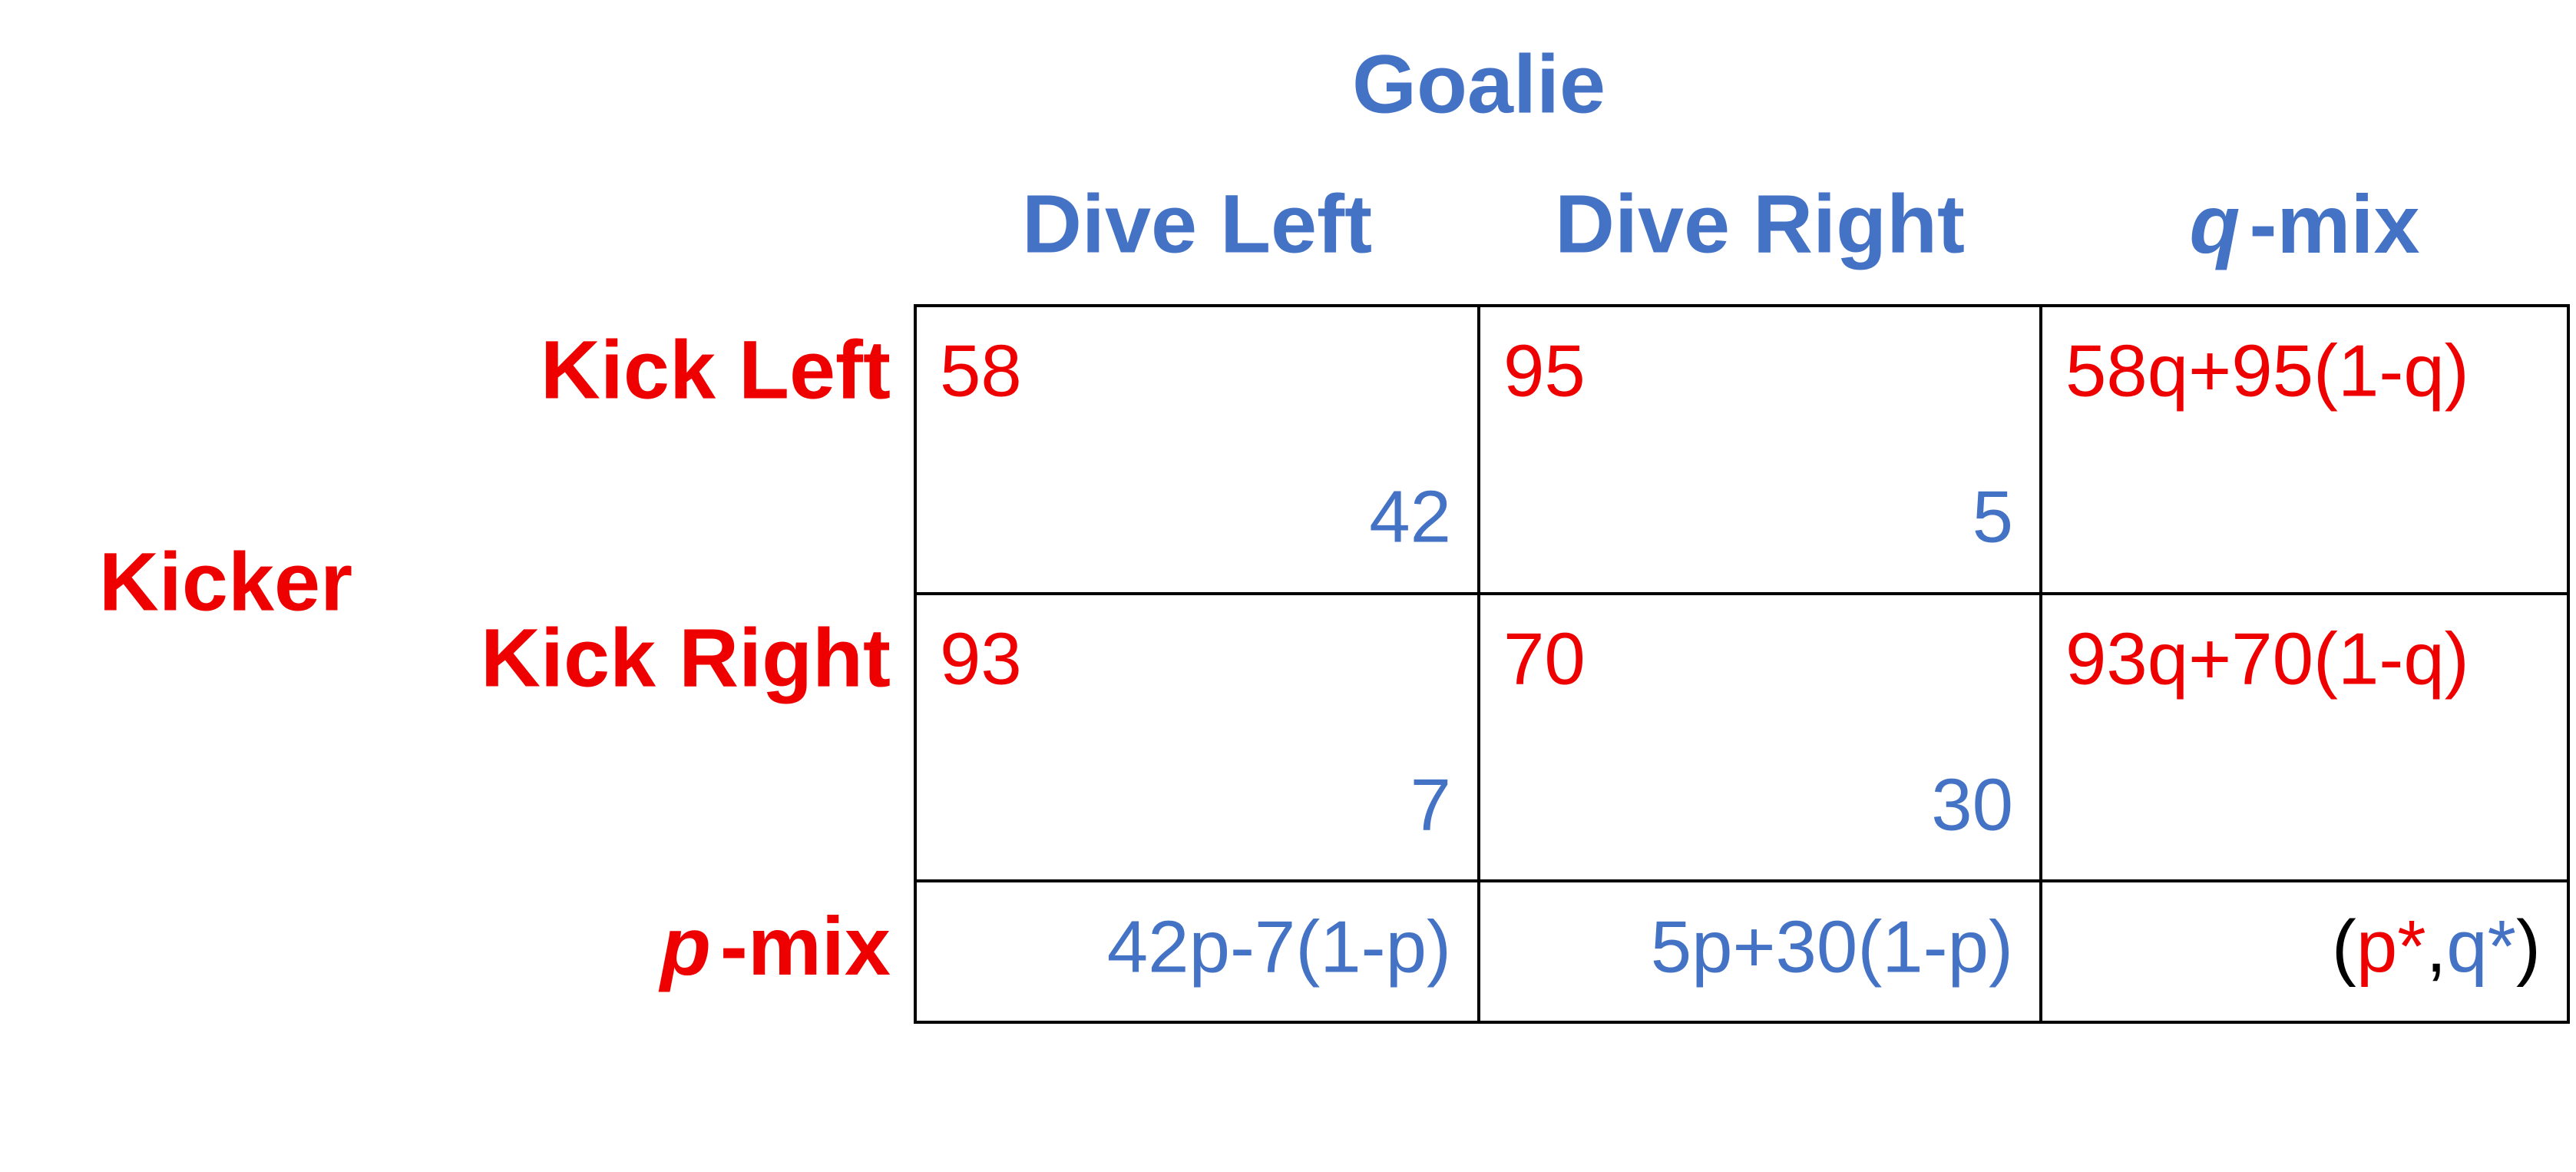  What do you see at coordinates (2214, 223) in the screenshot?
I see `mix-variable: q` at bounding box center [2214, 223].